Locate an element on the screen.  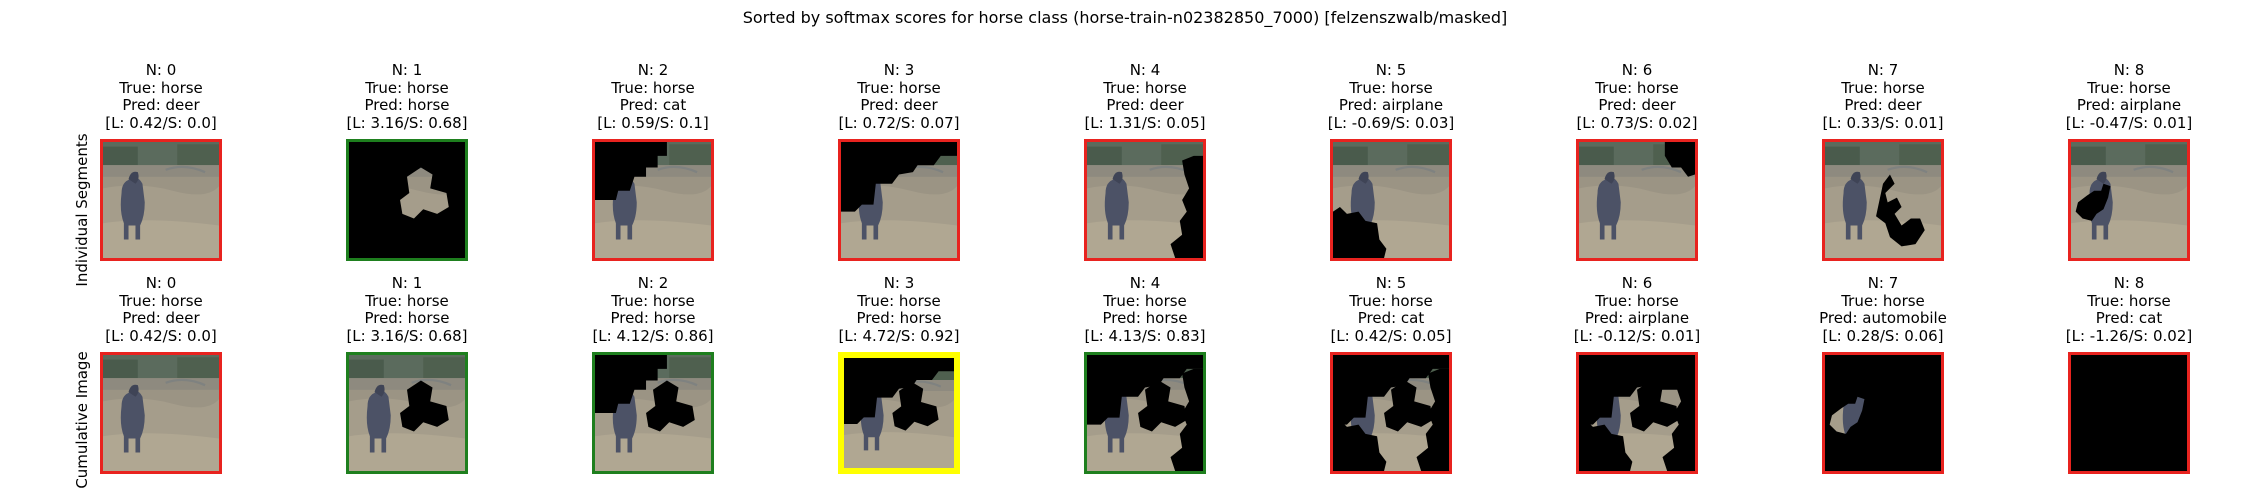
segment-number: N: 5 is located at coordinates (1391, 70).